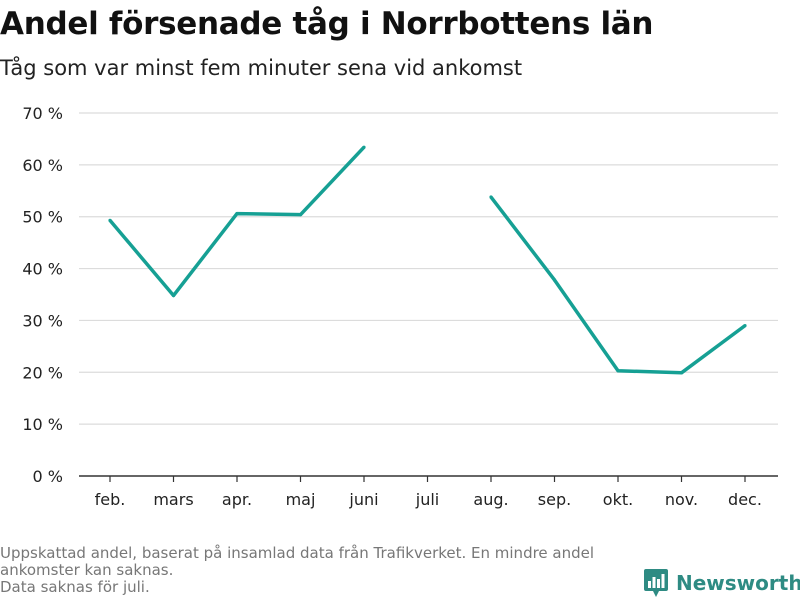 This screenshot has height=600, width=800. I want to click on x-tick-label: apr., so click(237, 499).